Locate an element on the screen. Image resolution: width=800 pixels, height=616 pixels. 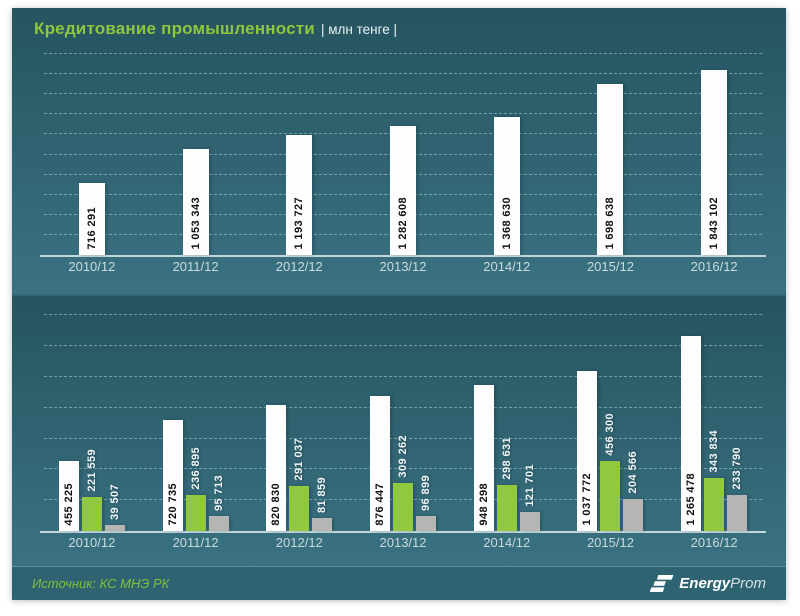
bar-value-text: 221 559 is located at coordinates (91, 470).